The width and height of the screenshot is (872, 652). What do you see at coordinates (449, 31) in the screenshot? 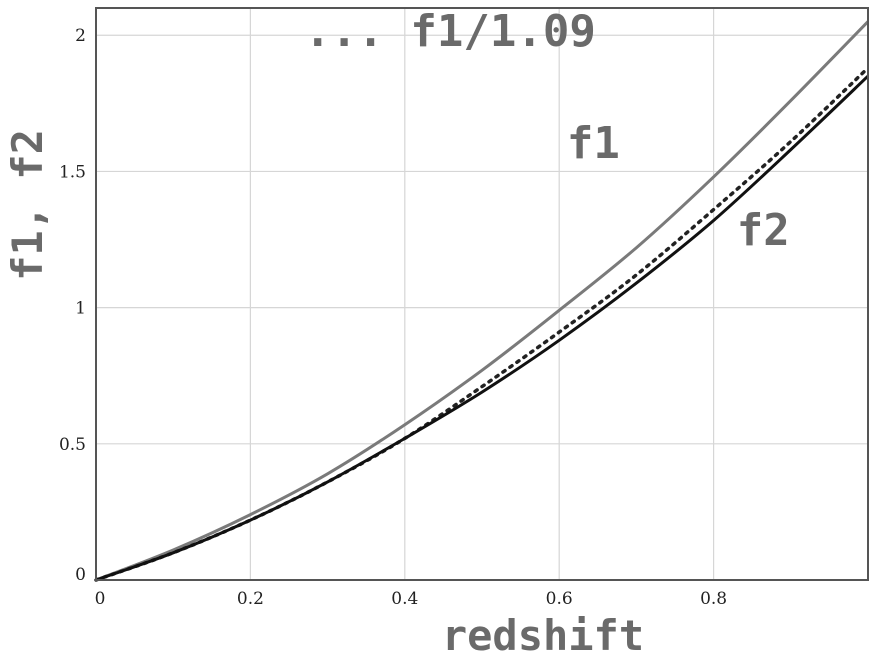
I see `annotation-f1-1-09: ... f1/1.09` at bounding box center [449, 31].